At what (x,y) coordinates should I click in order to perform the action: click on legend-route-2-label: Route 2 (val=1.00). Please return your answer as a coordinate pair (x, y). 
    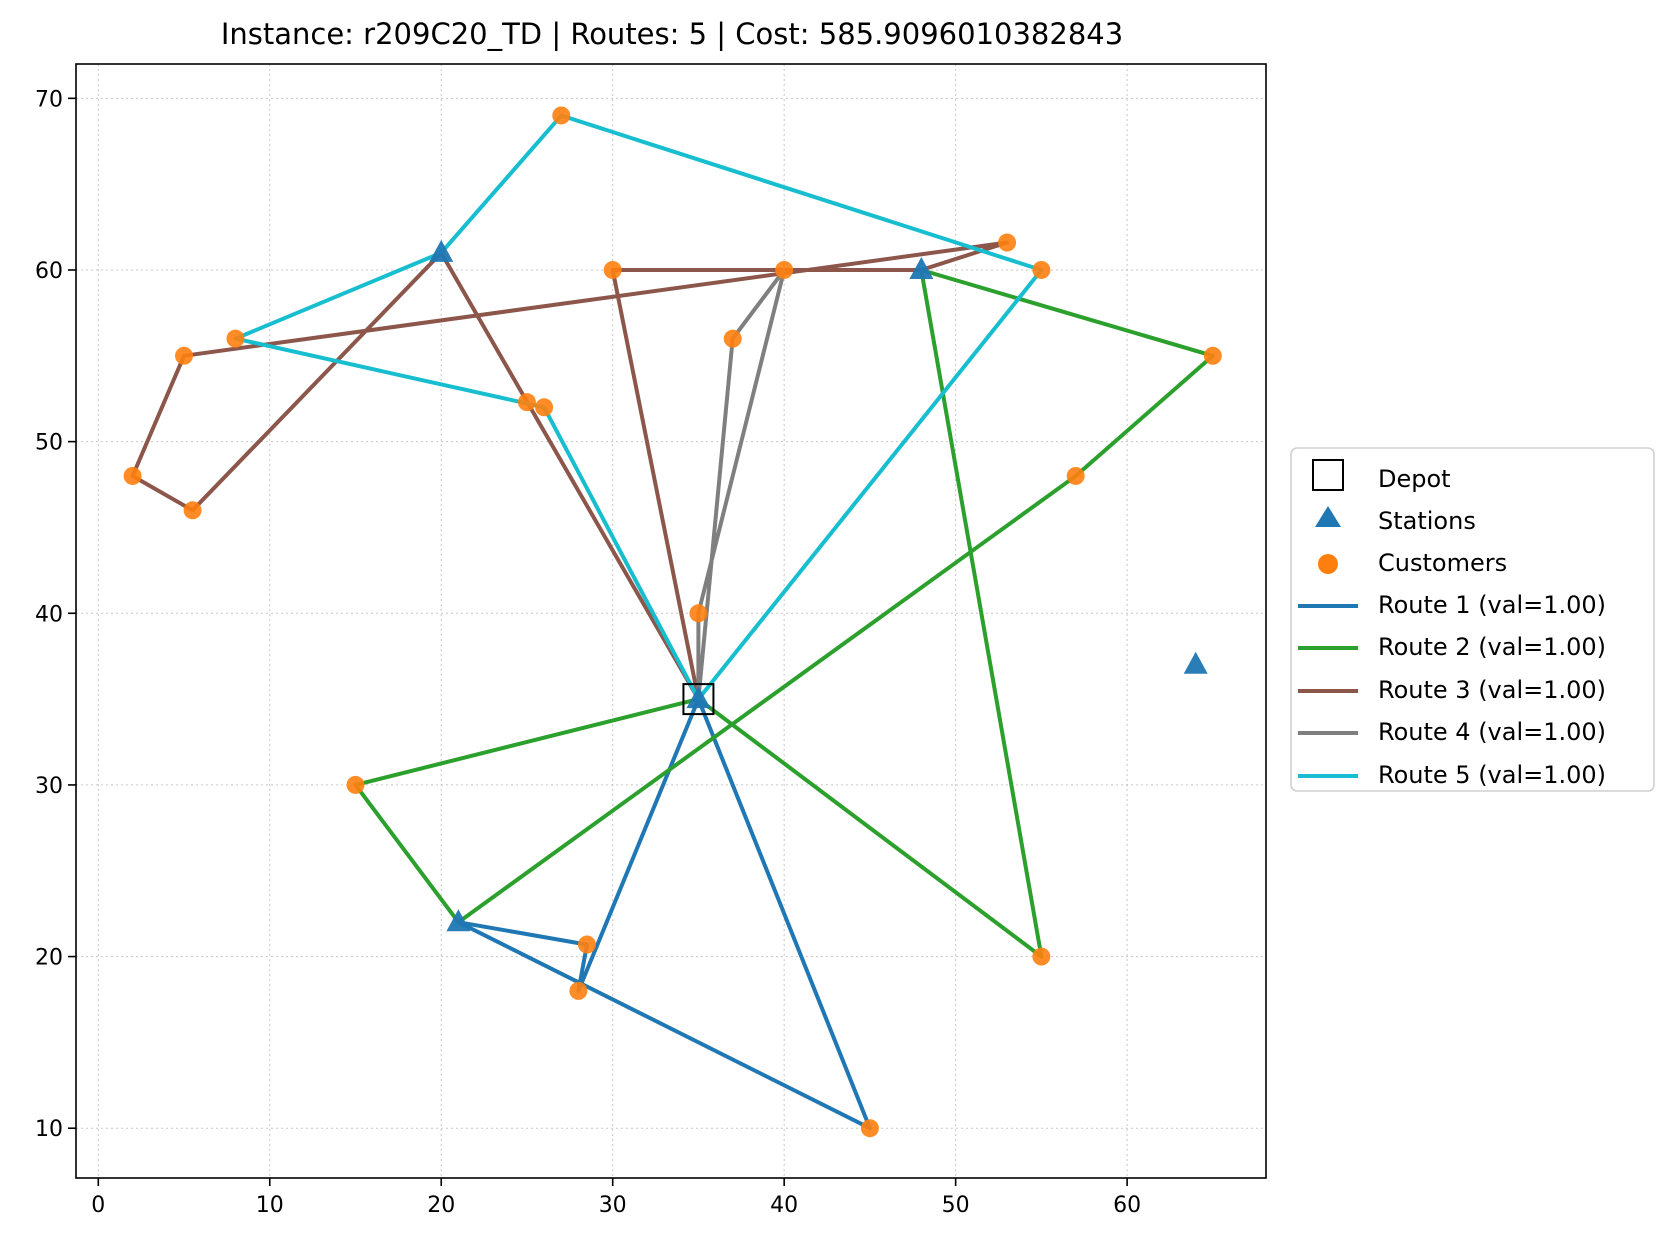
    Looking at the image, I should click on (1492, 647).